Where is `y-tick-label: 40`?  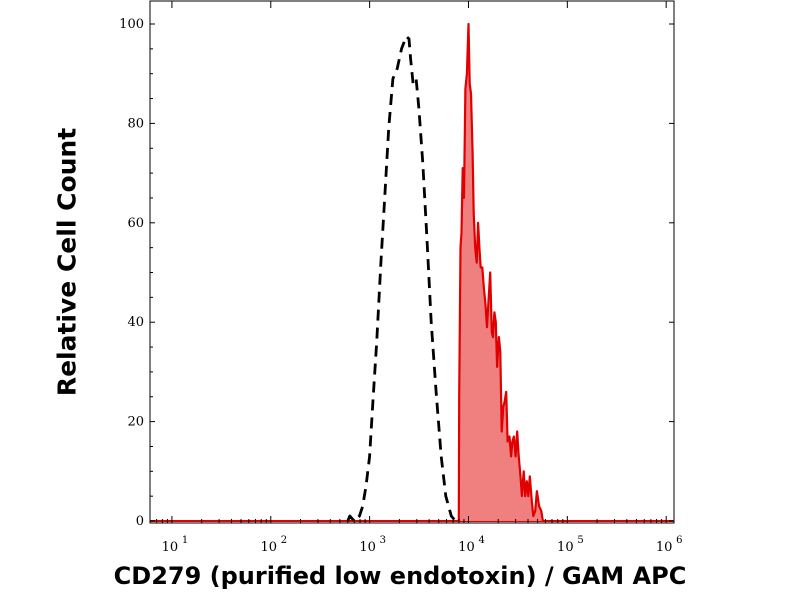 y-tick-label: 40 is located at coordinates (135, 322).